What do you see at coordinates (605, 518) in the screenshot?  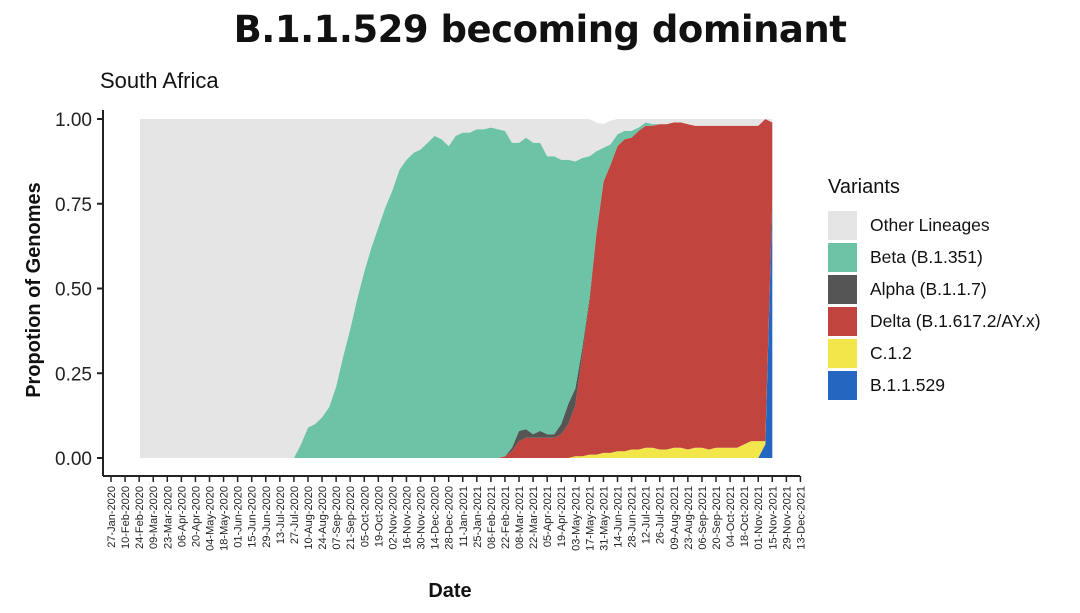 I see `x-tick-label: 31-May-2021` at bounding box center [605, 518].